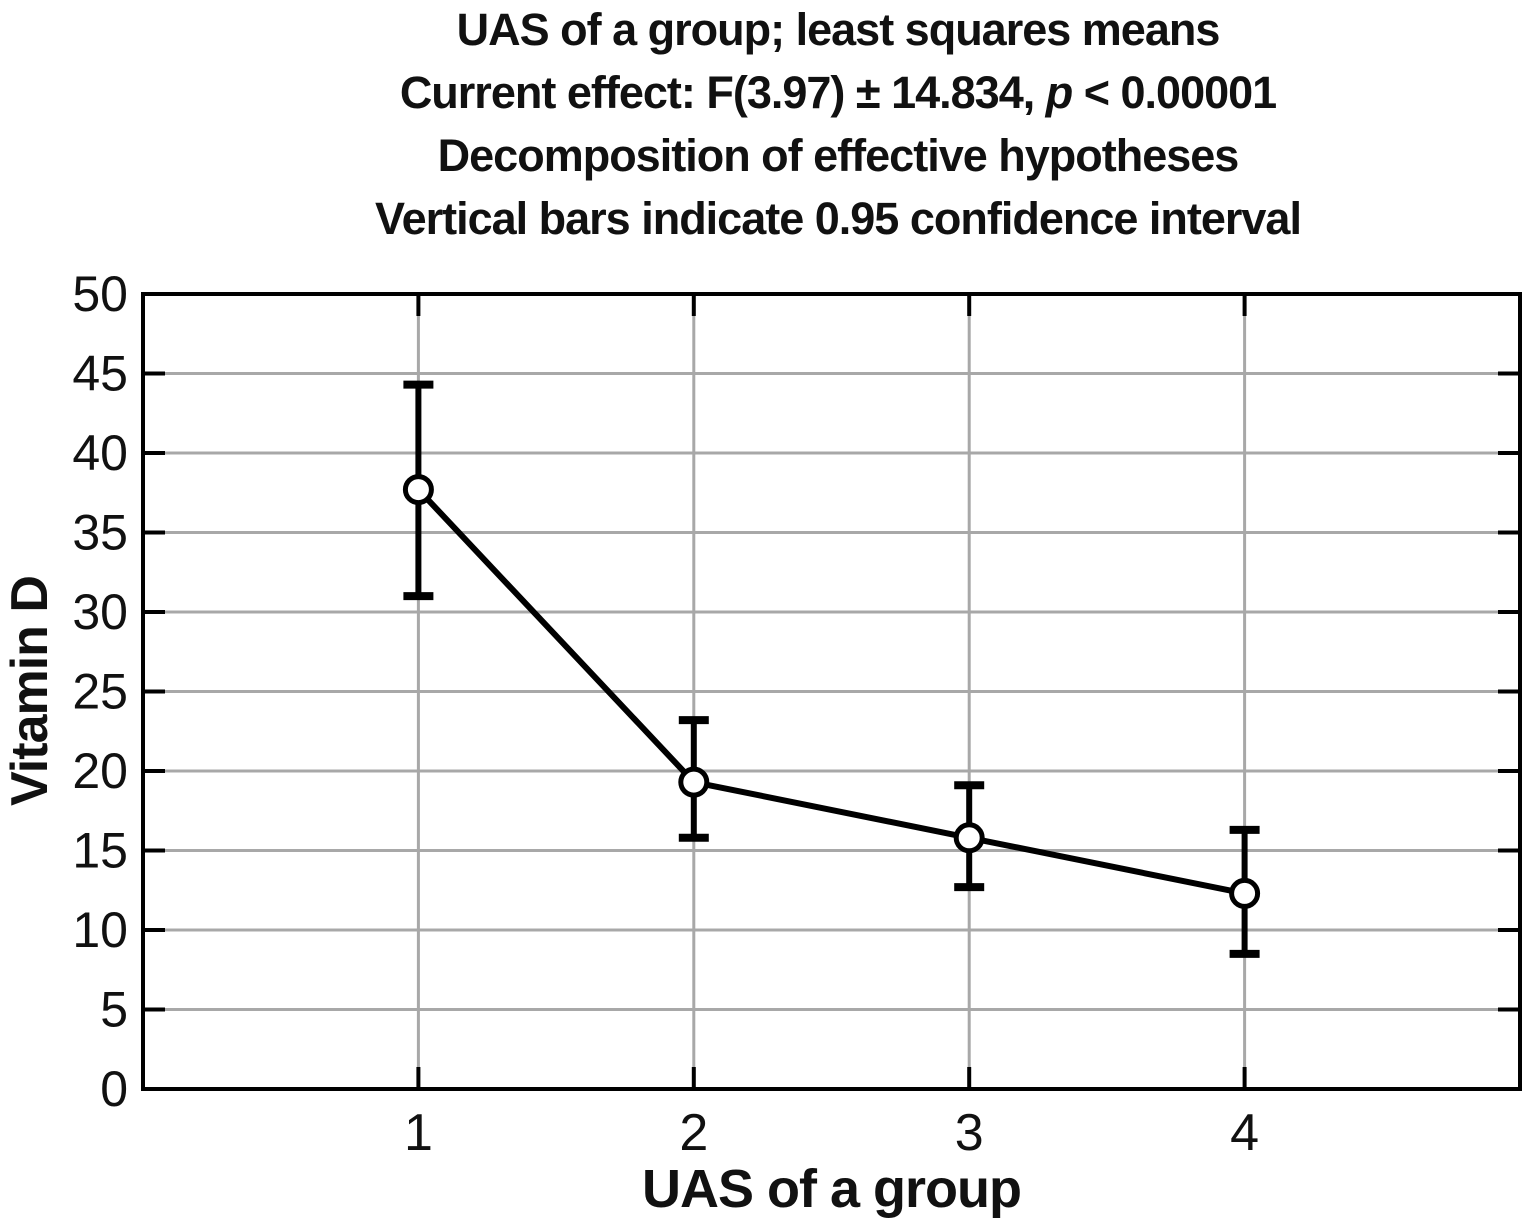 The image size is (1523, 1225). What do you see at coordinates (100, 771) in the screenshot?
I see `y-tick-label: 20` at bounding box center [100, 771].